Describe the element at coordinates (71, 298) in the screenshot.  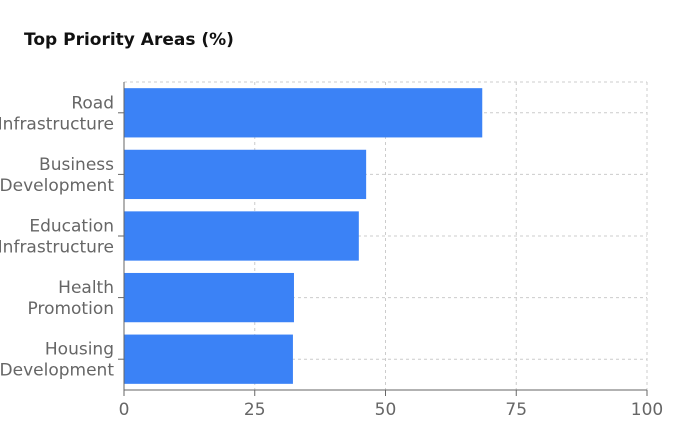
I see `y-tick-label: Health Promotion` at that location.